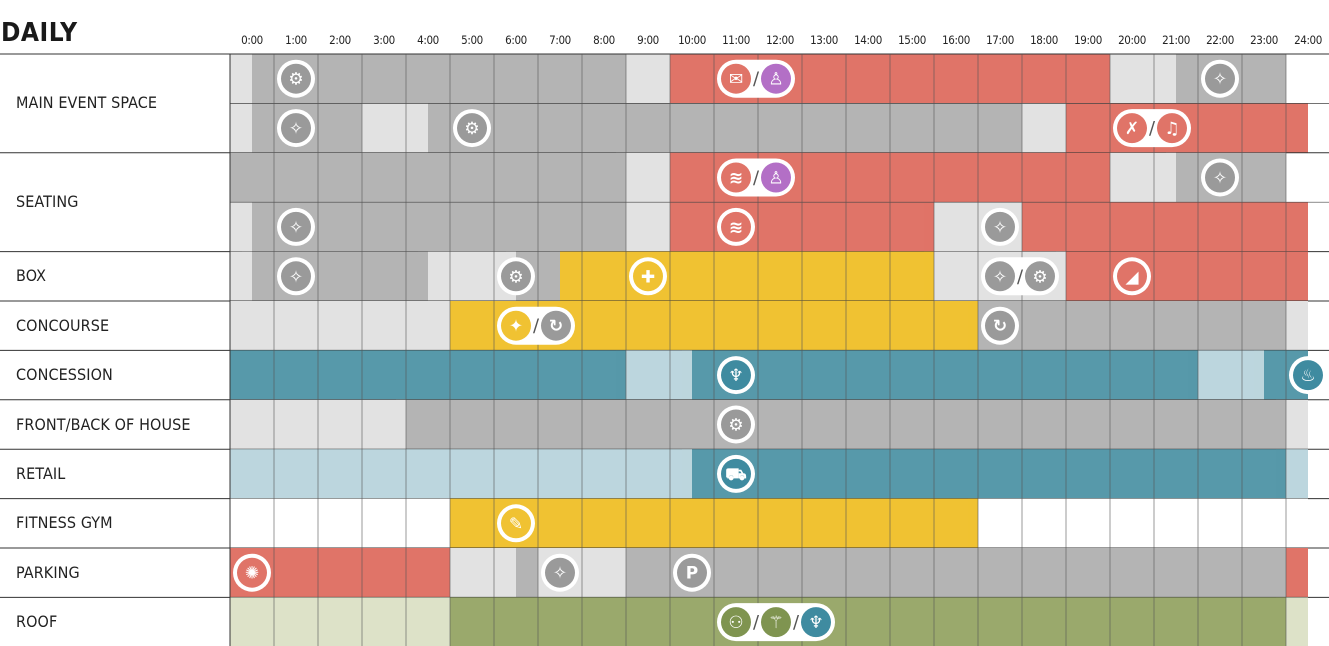 Image resolution: width=1329 pixels, height=646 pixels. I want to click on zone-label: FRONT/BACK OF HOUSE, so click(103, 424).